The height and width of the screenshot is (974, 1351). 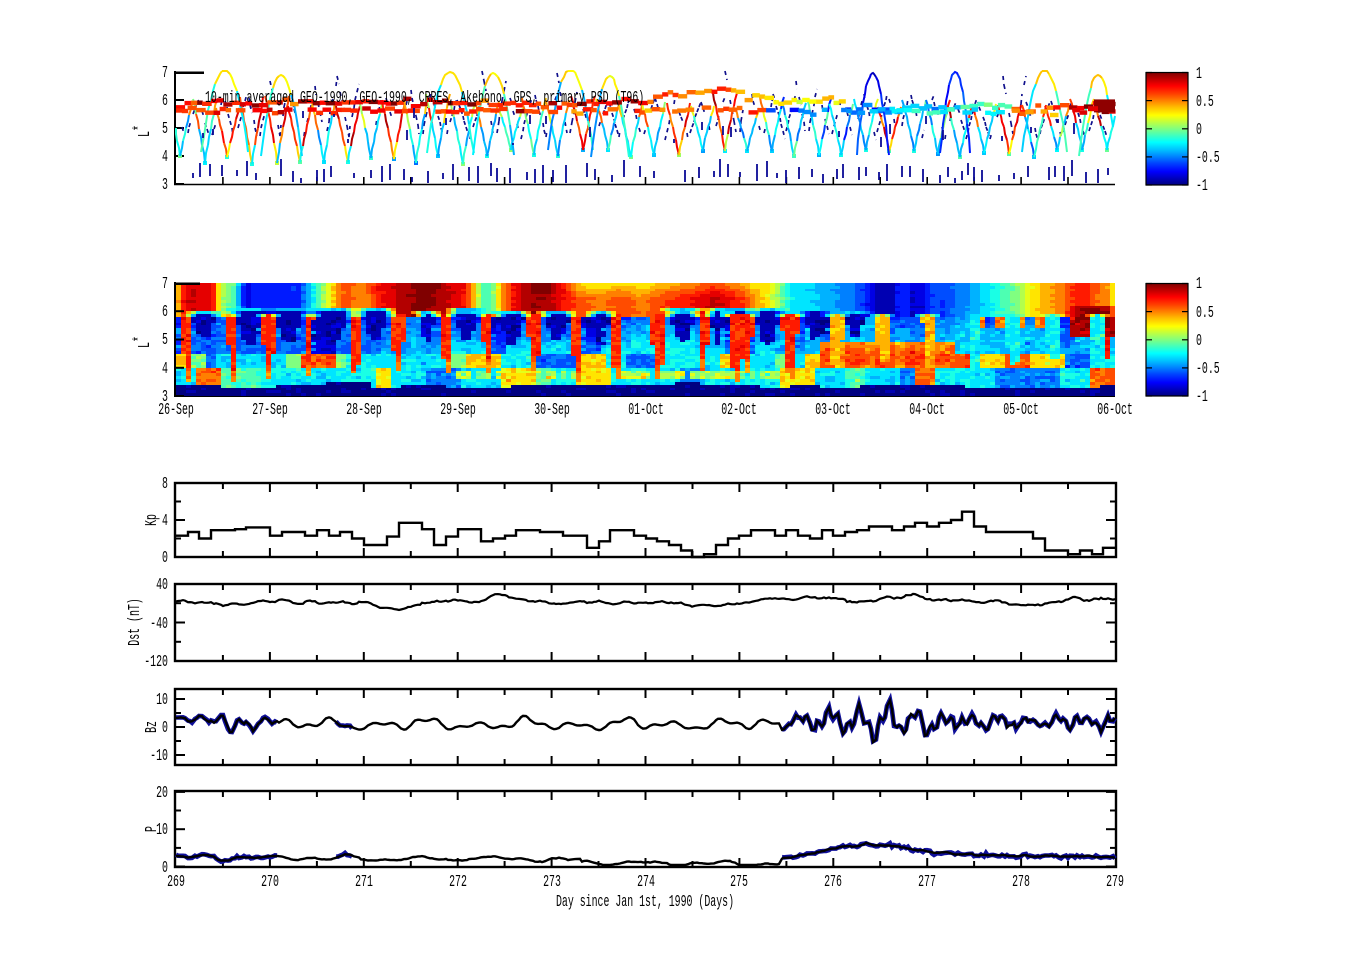 I want to click on svg-text: 274, so click(x=646, y=883).